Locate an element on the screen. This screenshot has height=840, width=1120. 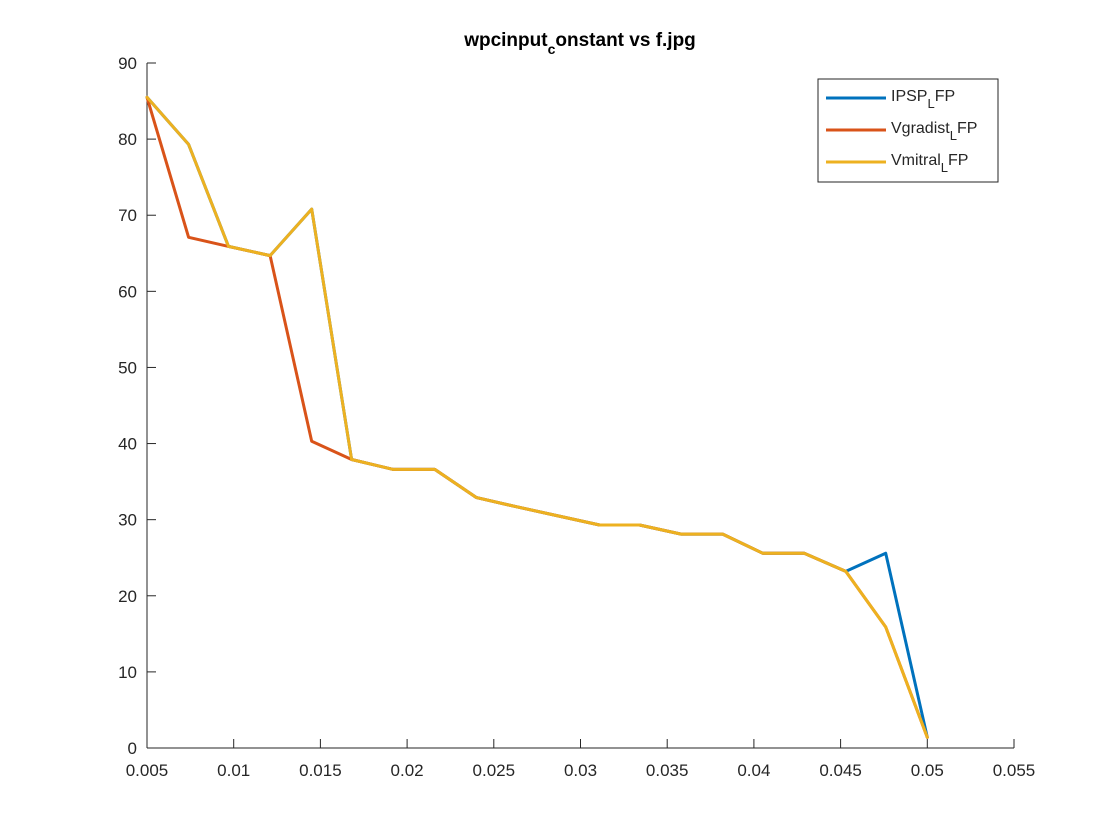
y-tick-label: 10 is located at coordinates (127, 672).